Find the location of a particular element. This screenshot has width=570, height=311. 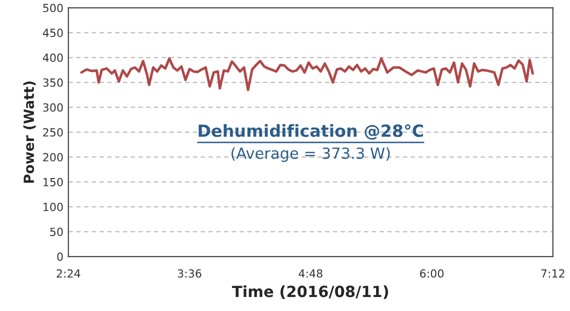

y-tick-label: 300 is located at coordinates (53, 107).